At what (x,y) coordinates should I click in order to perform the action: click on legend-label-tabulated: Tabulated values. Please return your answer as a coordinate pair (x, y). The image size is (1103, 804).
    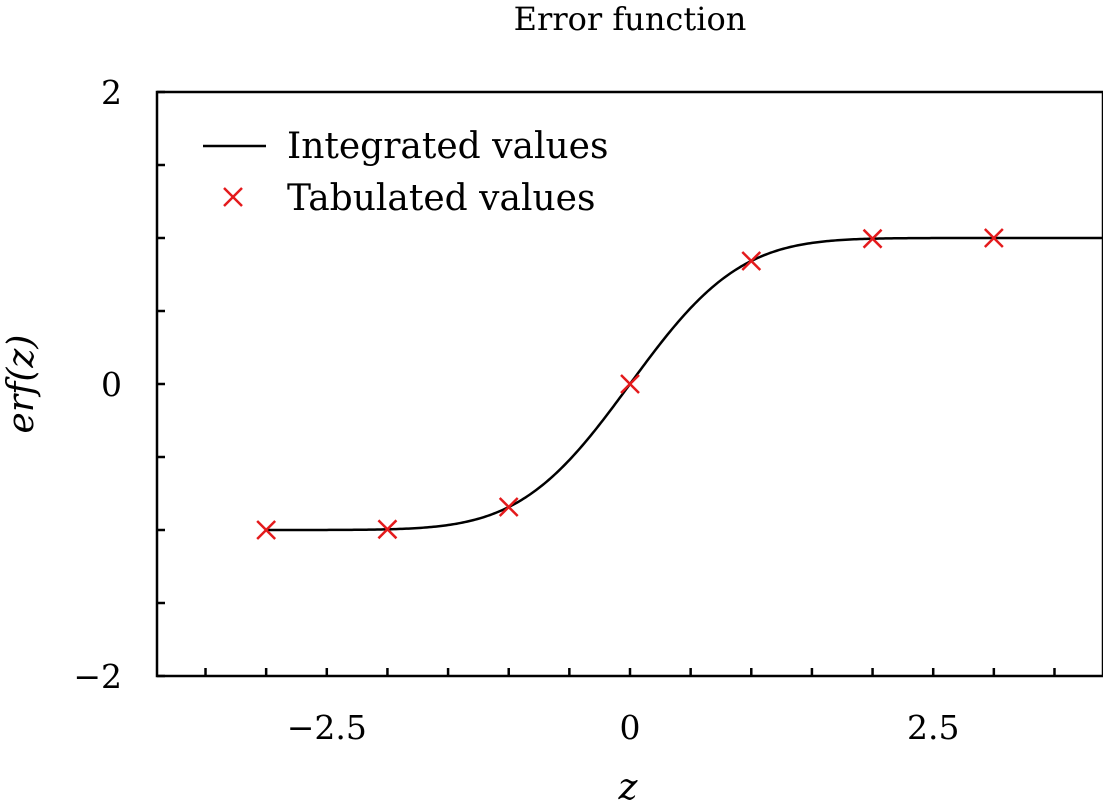
    Looking at the image, I should click on (441, 198).